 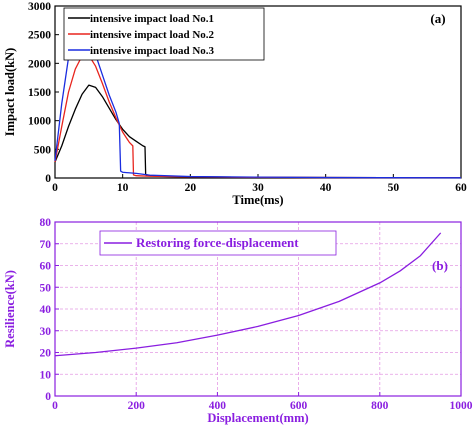 What do you see at coordinates (46, 245) in the screenshot?
I see `y-tick-label: 70` at bounding box center [46, 245].